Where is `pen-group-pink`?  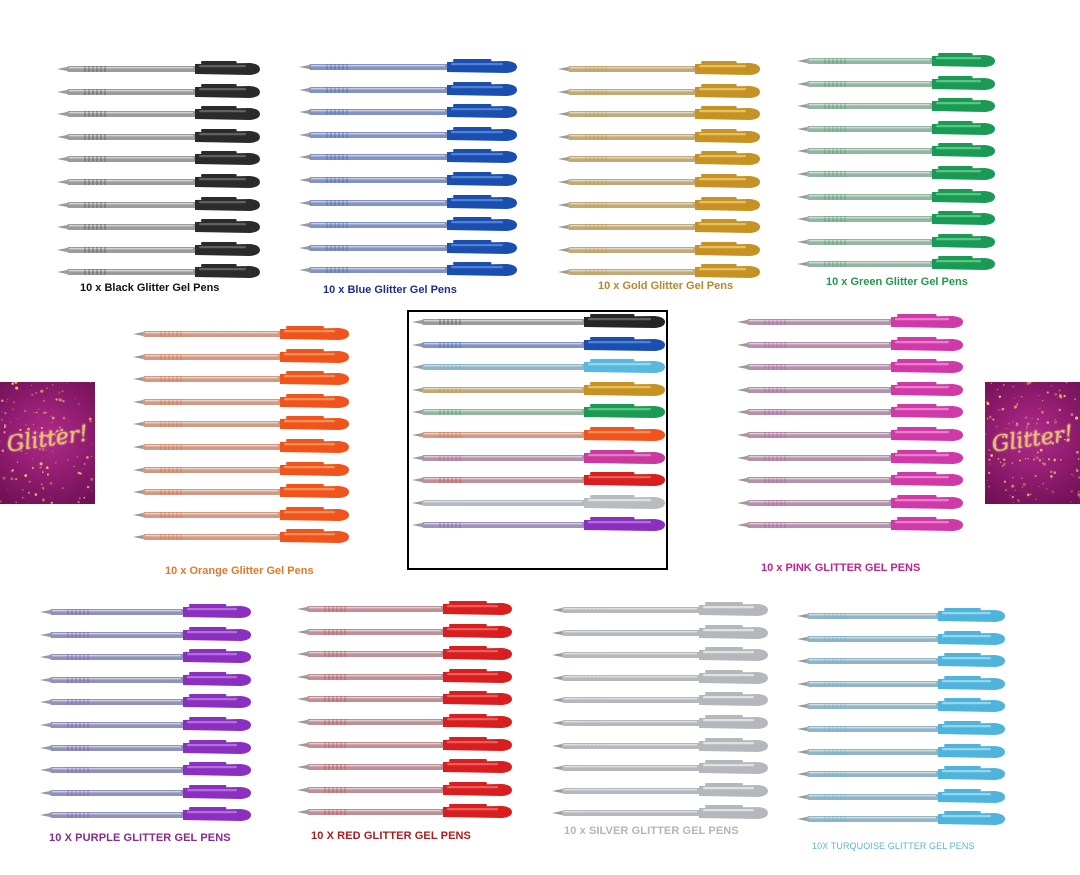
pen-group-pink is located at coordinates (850, 426).